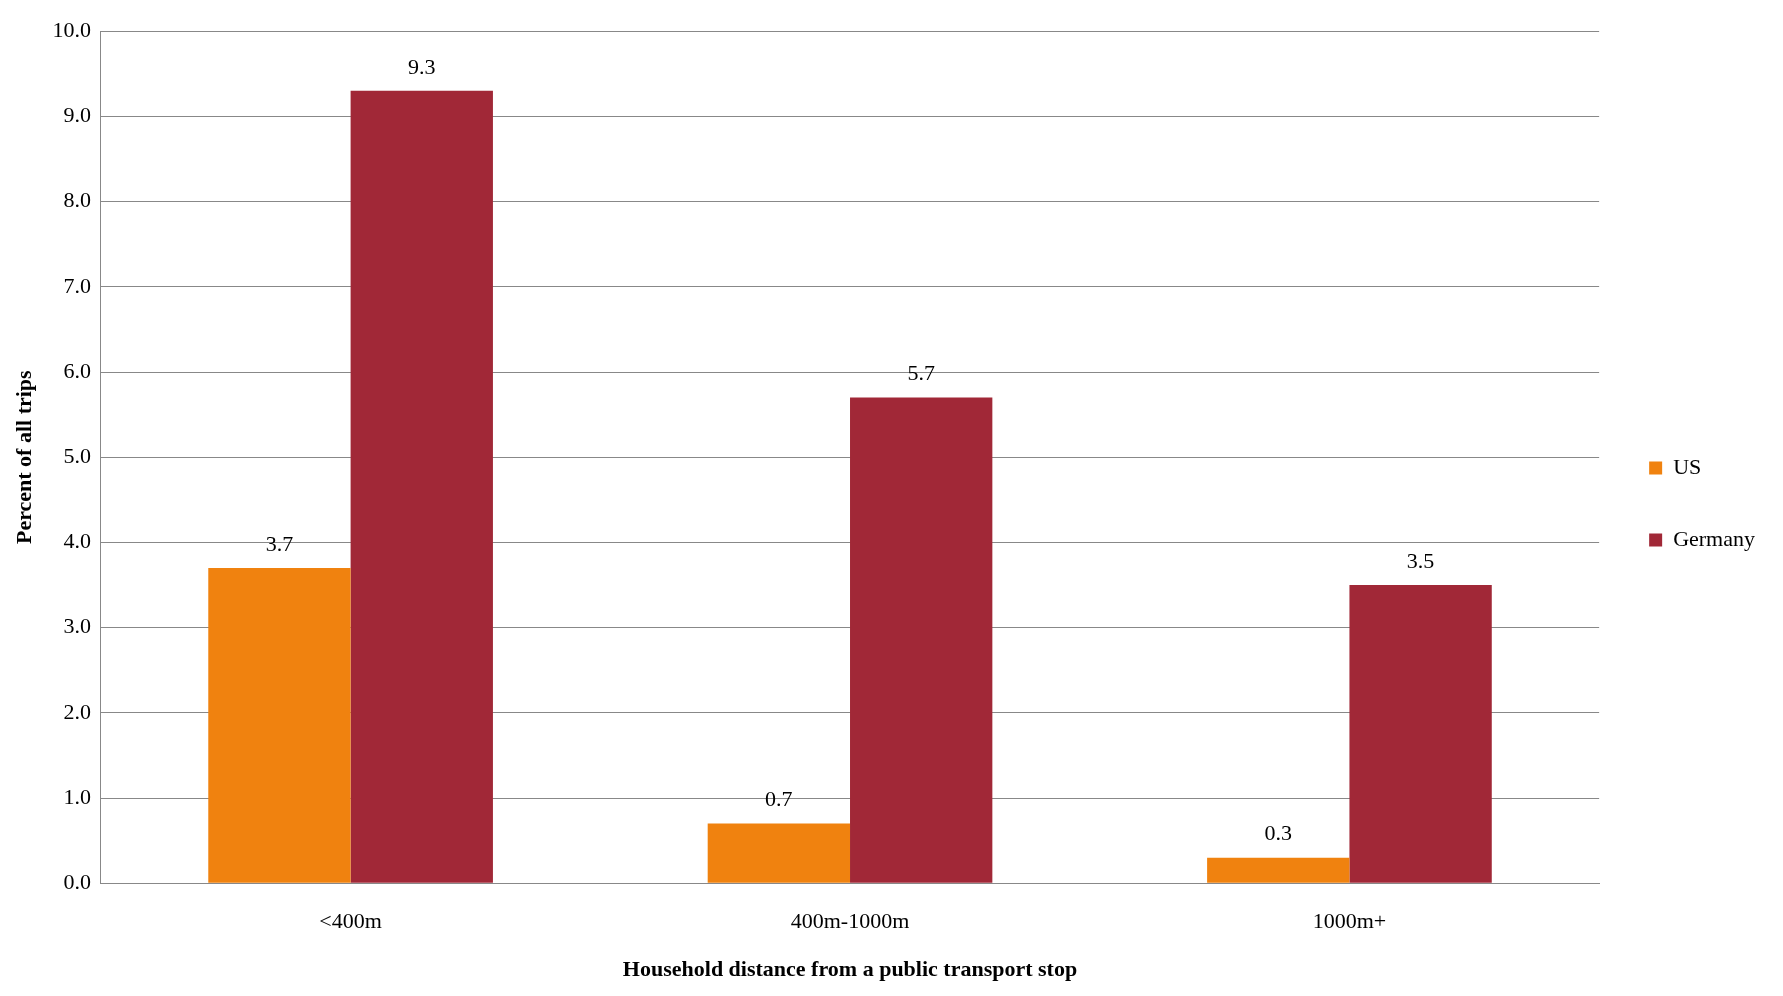  Describe the element at coordinates (1687, 466) in the screenshot. I see `legend-label: US` at that location.